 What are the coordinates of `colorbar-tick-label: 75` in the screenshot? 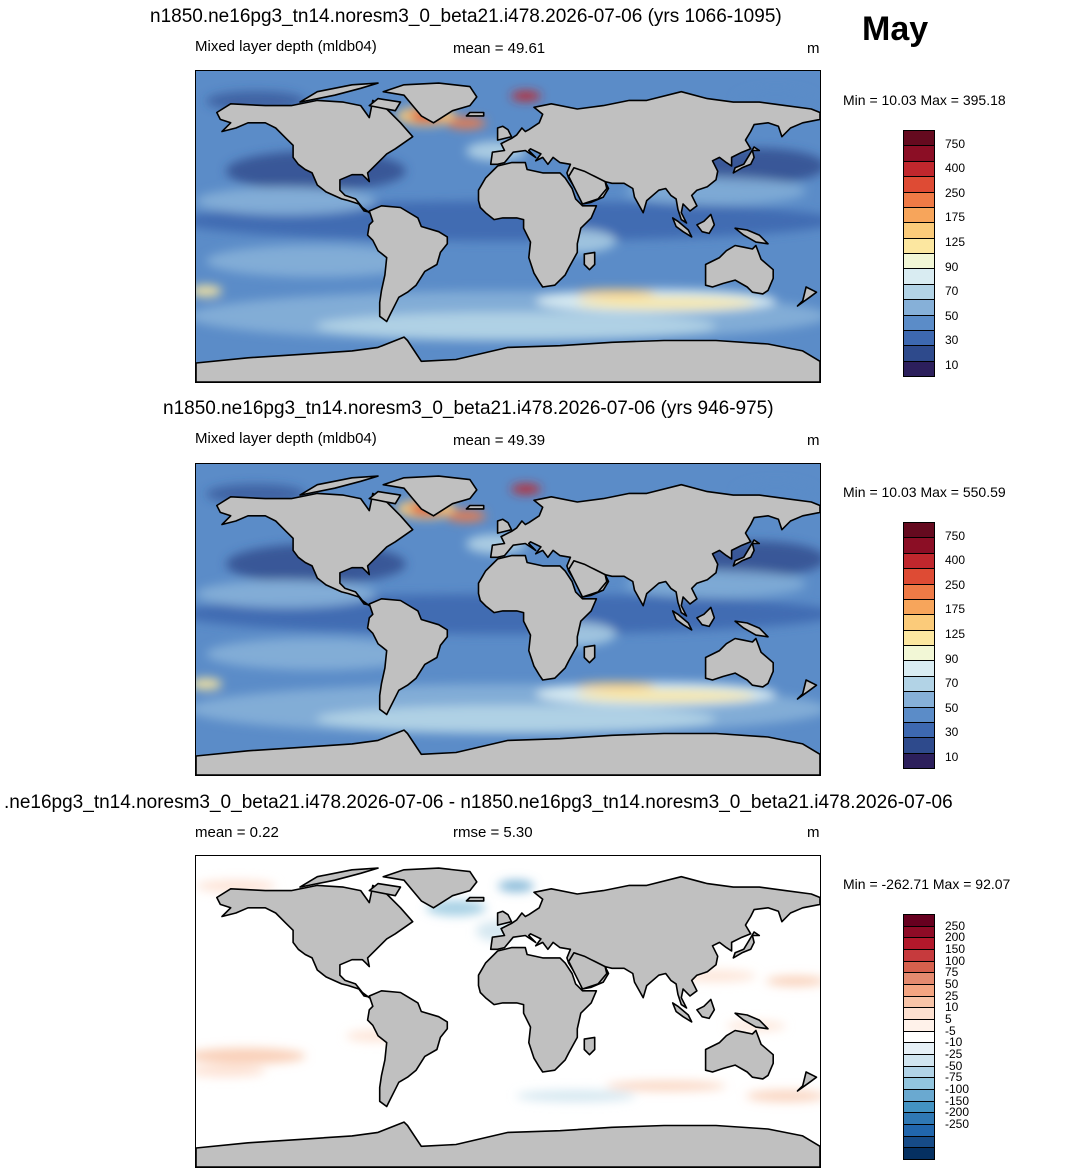 It's located at (952, 972).